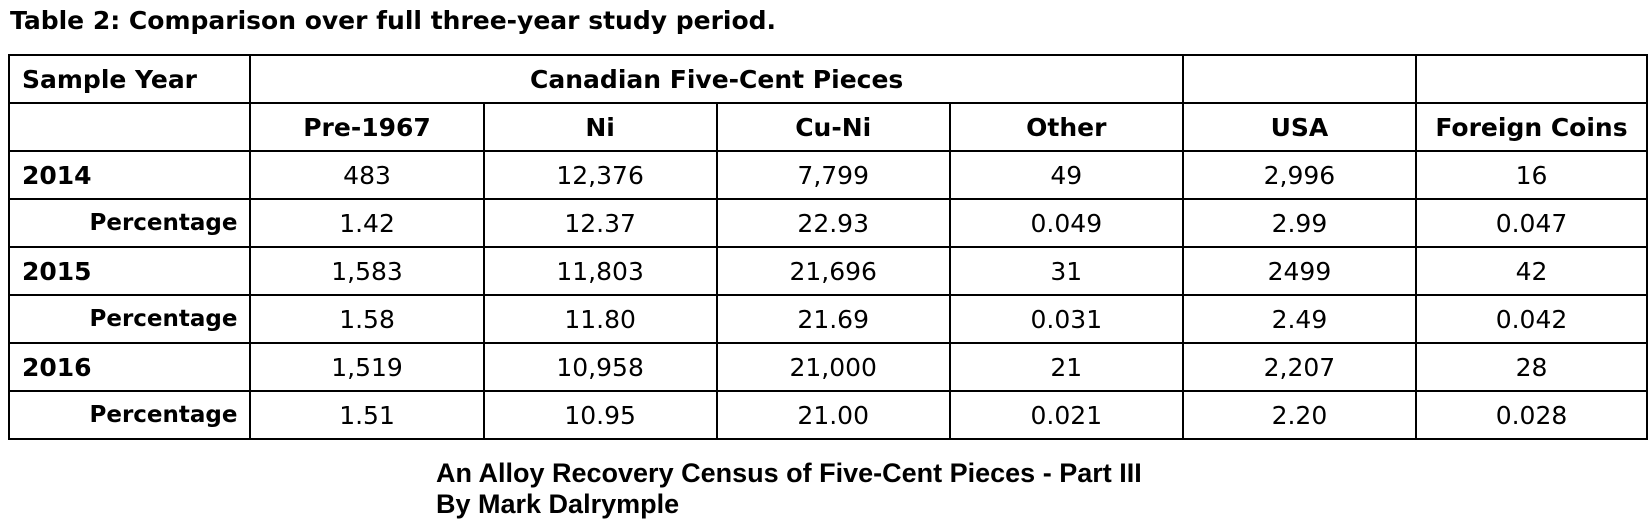 Image resolution: width=1650 pixels, height=530 pixels. Describe the element at coordinates (367, 127) in the screenshot. I see `column-header: Pre-1967` at that location.